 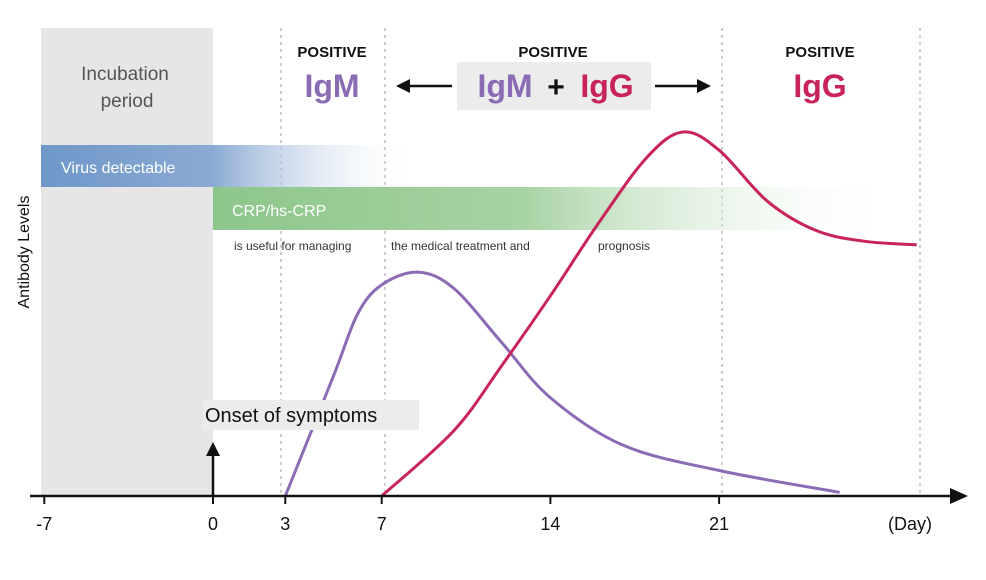 I want to click on x-tick-label: 21, so click(x=719, y=524).